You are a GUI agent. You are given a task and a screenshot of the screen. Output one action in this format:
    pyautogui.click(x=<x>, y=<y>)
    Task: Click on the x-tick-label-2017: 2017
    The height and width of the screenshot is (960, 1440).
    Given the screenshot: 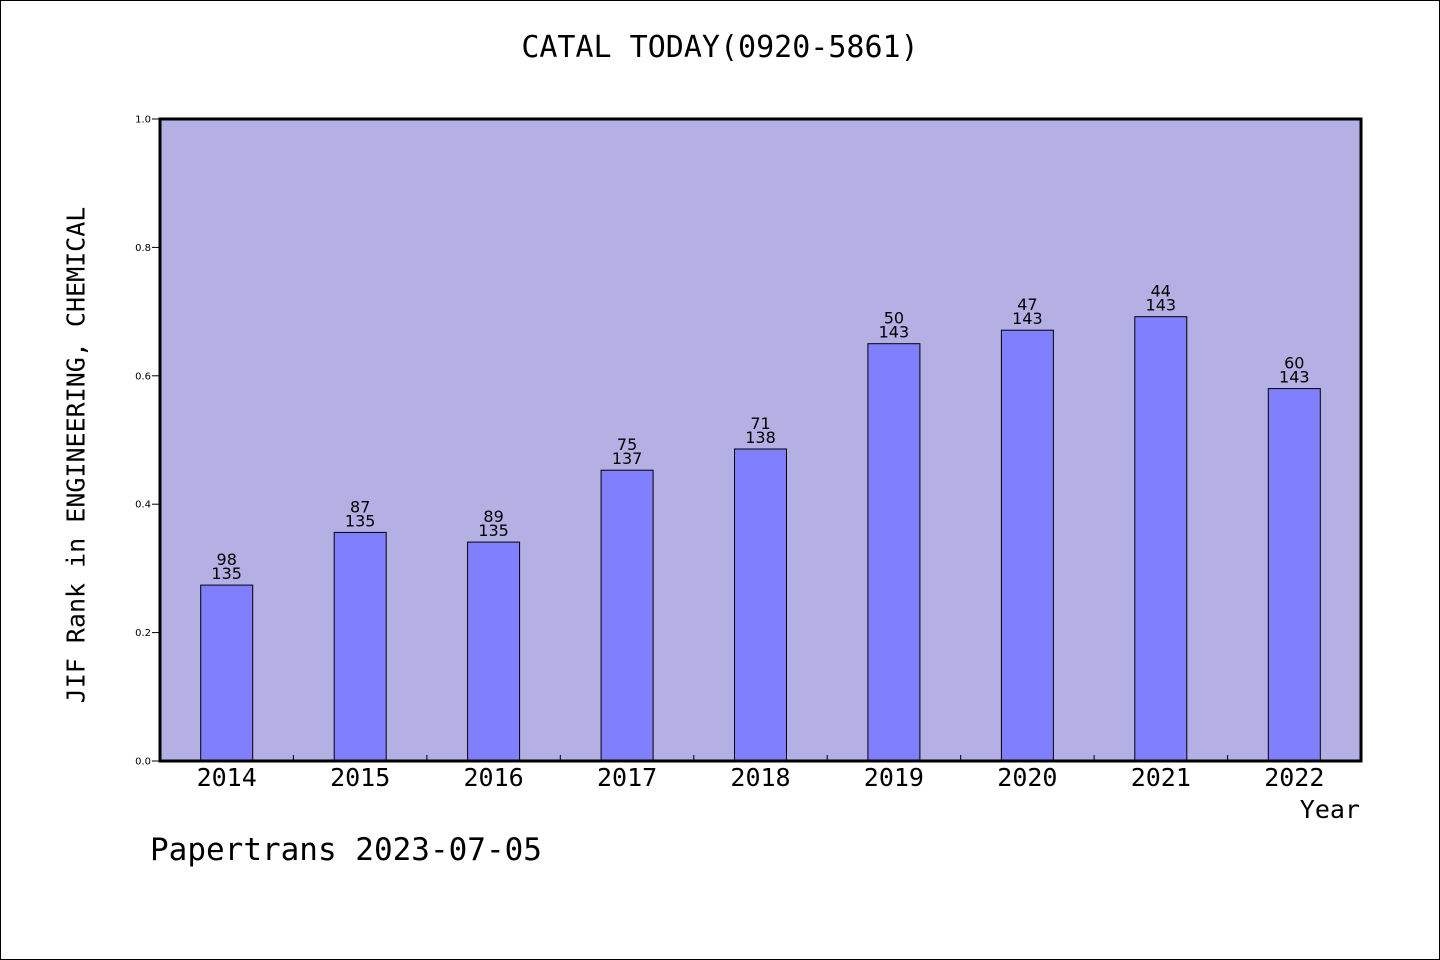 What is the action you would take?
    pyautogui.click(x=627, y=777)
    